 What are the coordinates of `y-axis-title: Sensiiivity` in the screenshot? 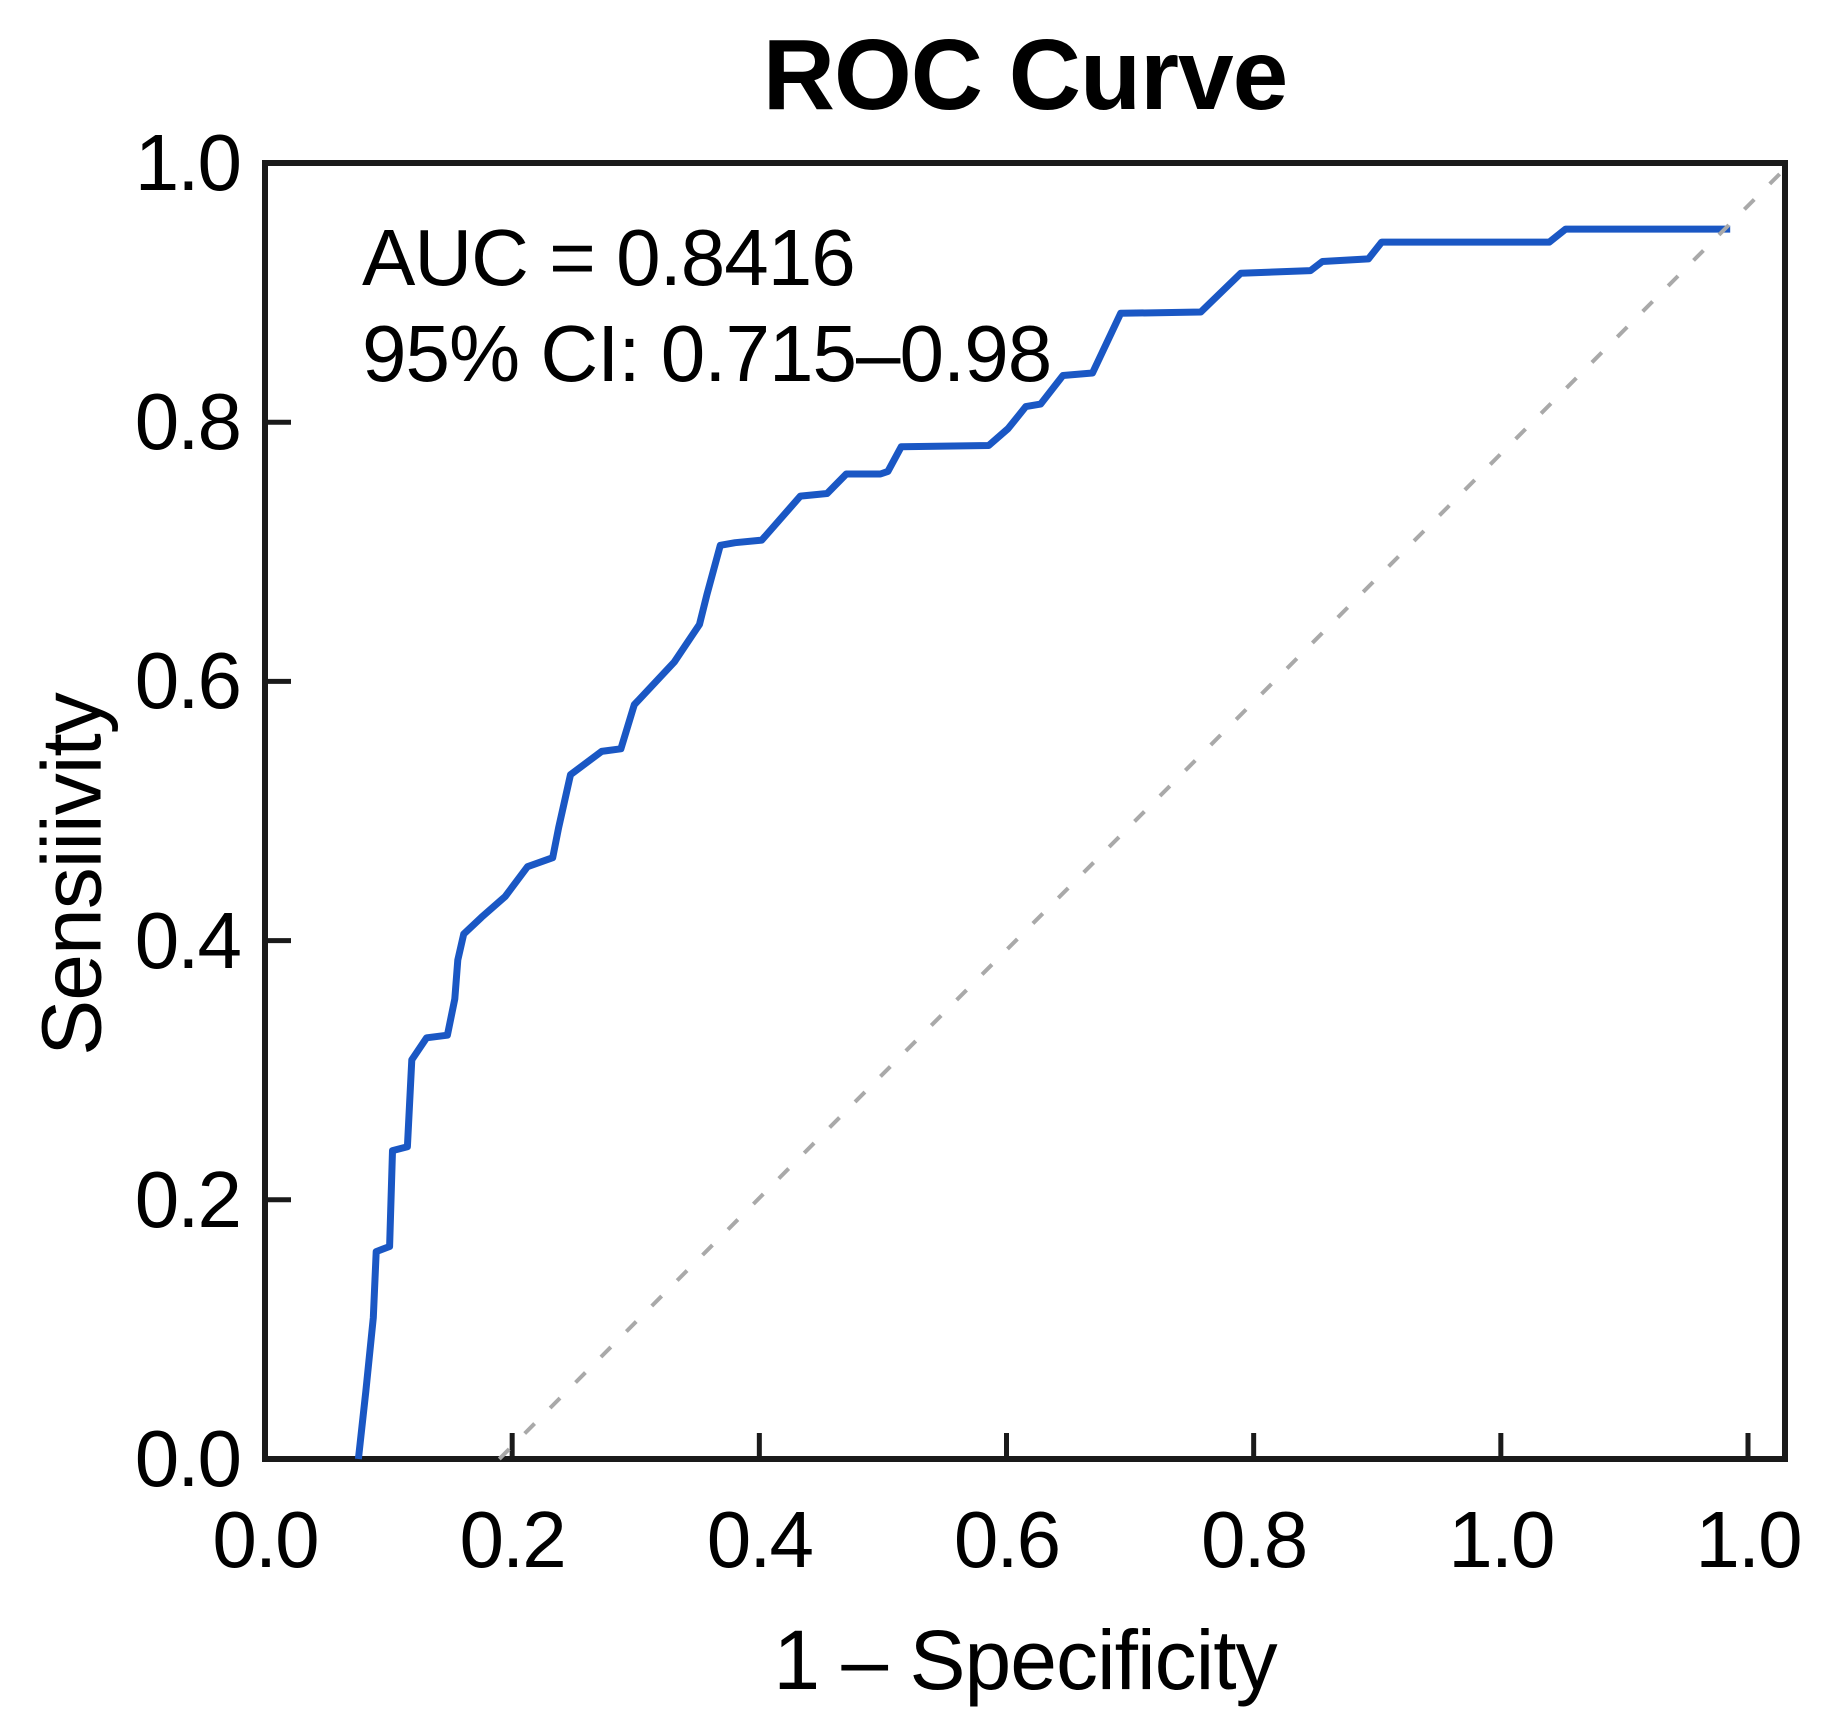 It's located at (71, 874).